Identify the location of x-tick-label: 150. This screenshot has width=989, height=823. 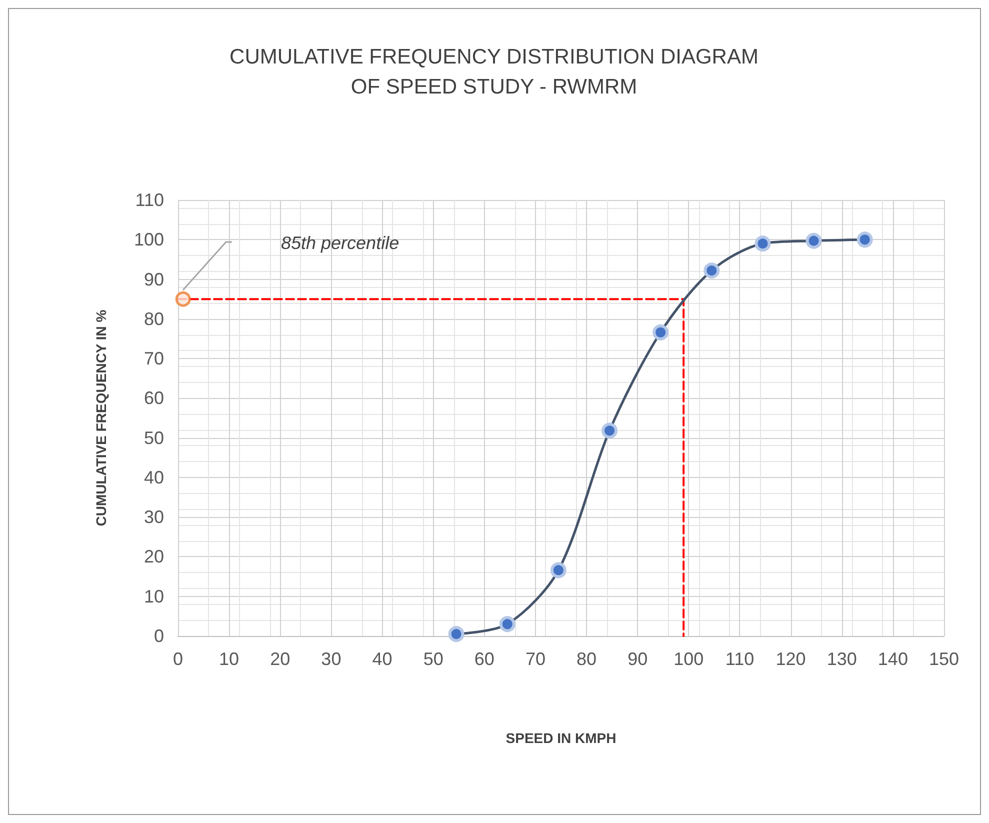
(944, 659).